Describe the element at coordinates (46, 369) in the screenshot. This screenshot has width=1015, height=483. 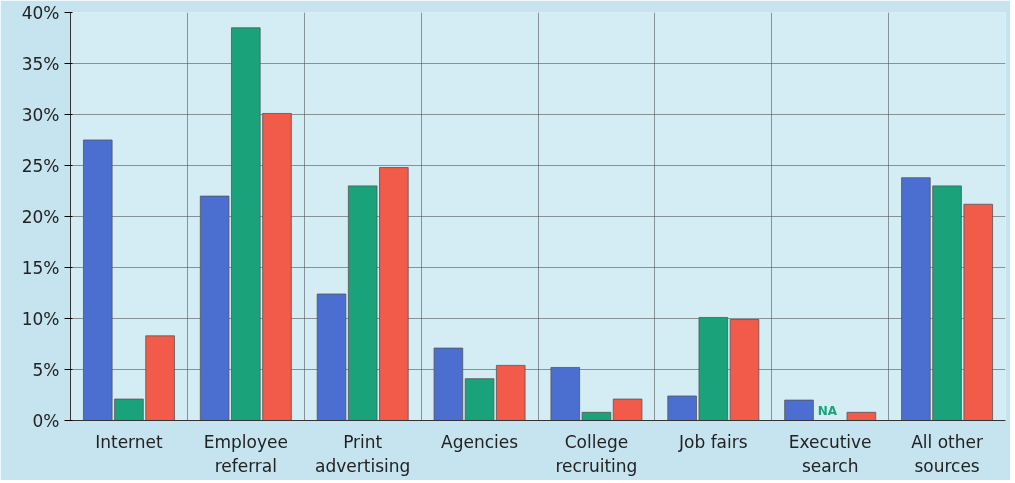
I see `y-tick-label: 5%` at that location.